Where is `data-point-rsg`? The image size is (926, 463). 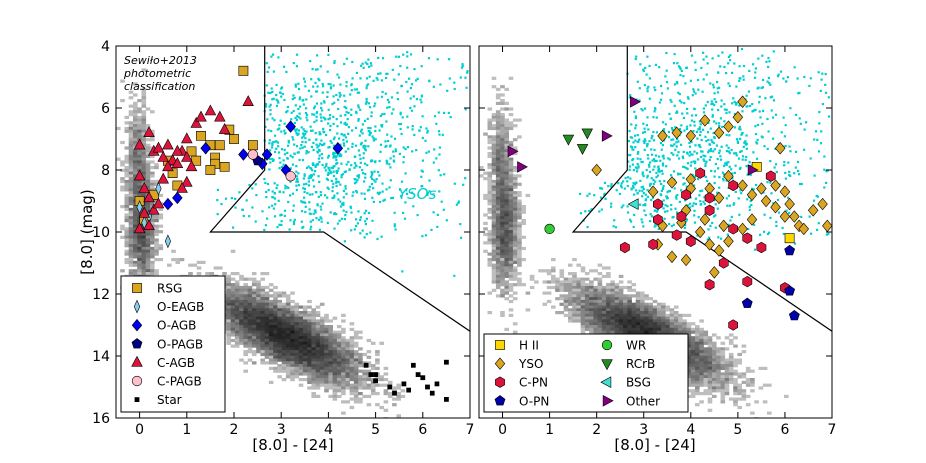 data-point-rsg is located at coordinates (234, 139).